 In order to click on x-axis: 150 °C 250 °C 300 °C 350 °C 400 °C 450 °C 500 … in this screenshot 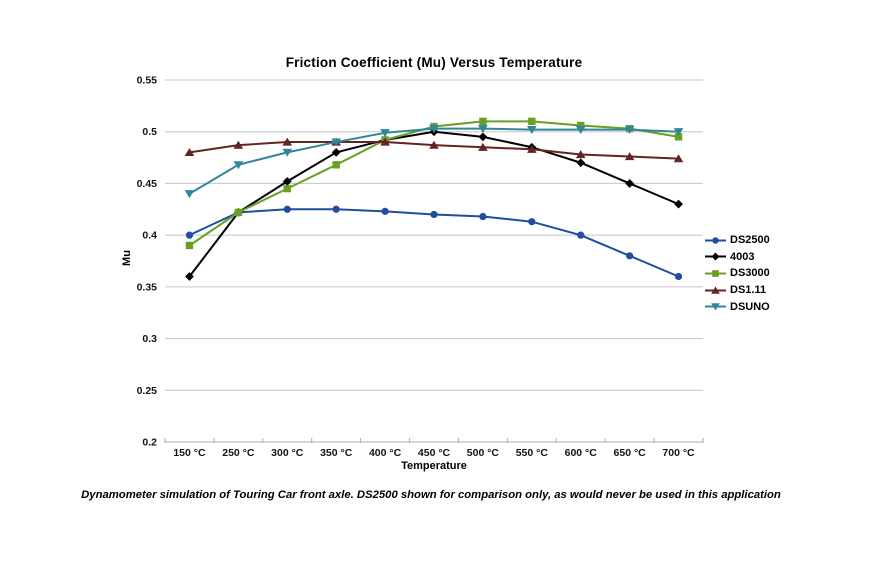, I will do `click(434, 448)`.